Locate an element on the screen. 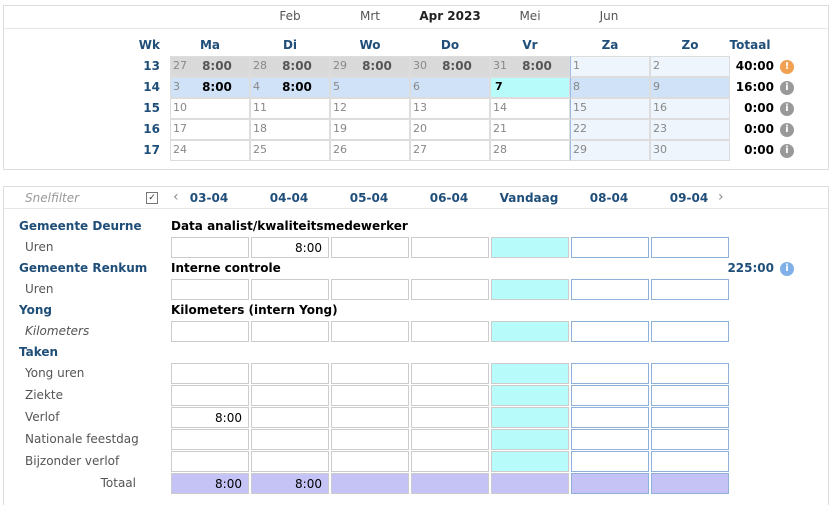  nav-next: › is located at coordinates (721, 197).